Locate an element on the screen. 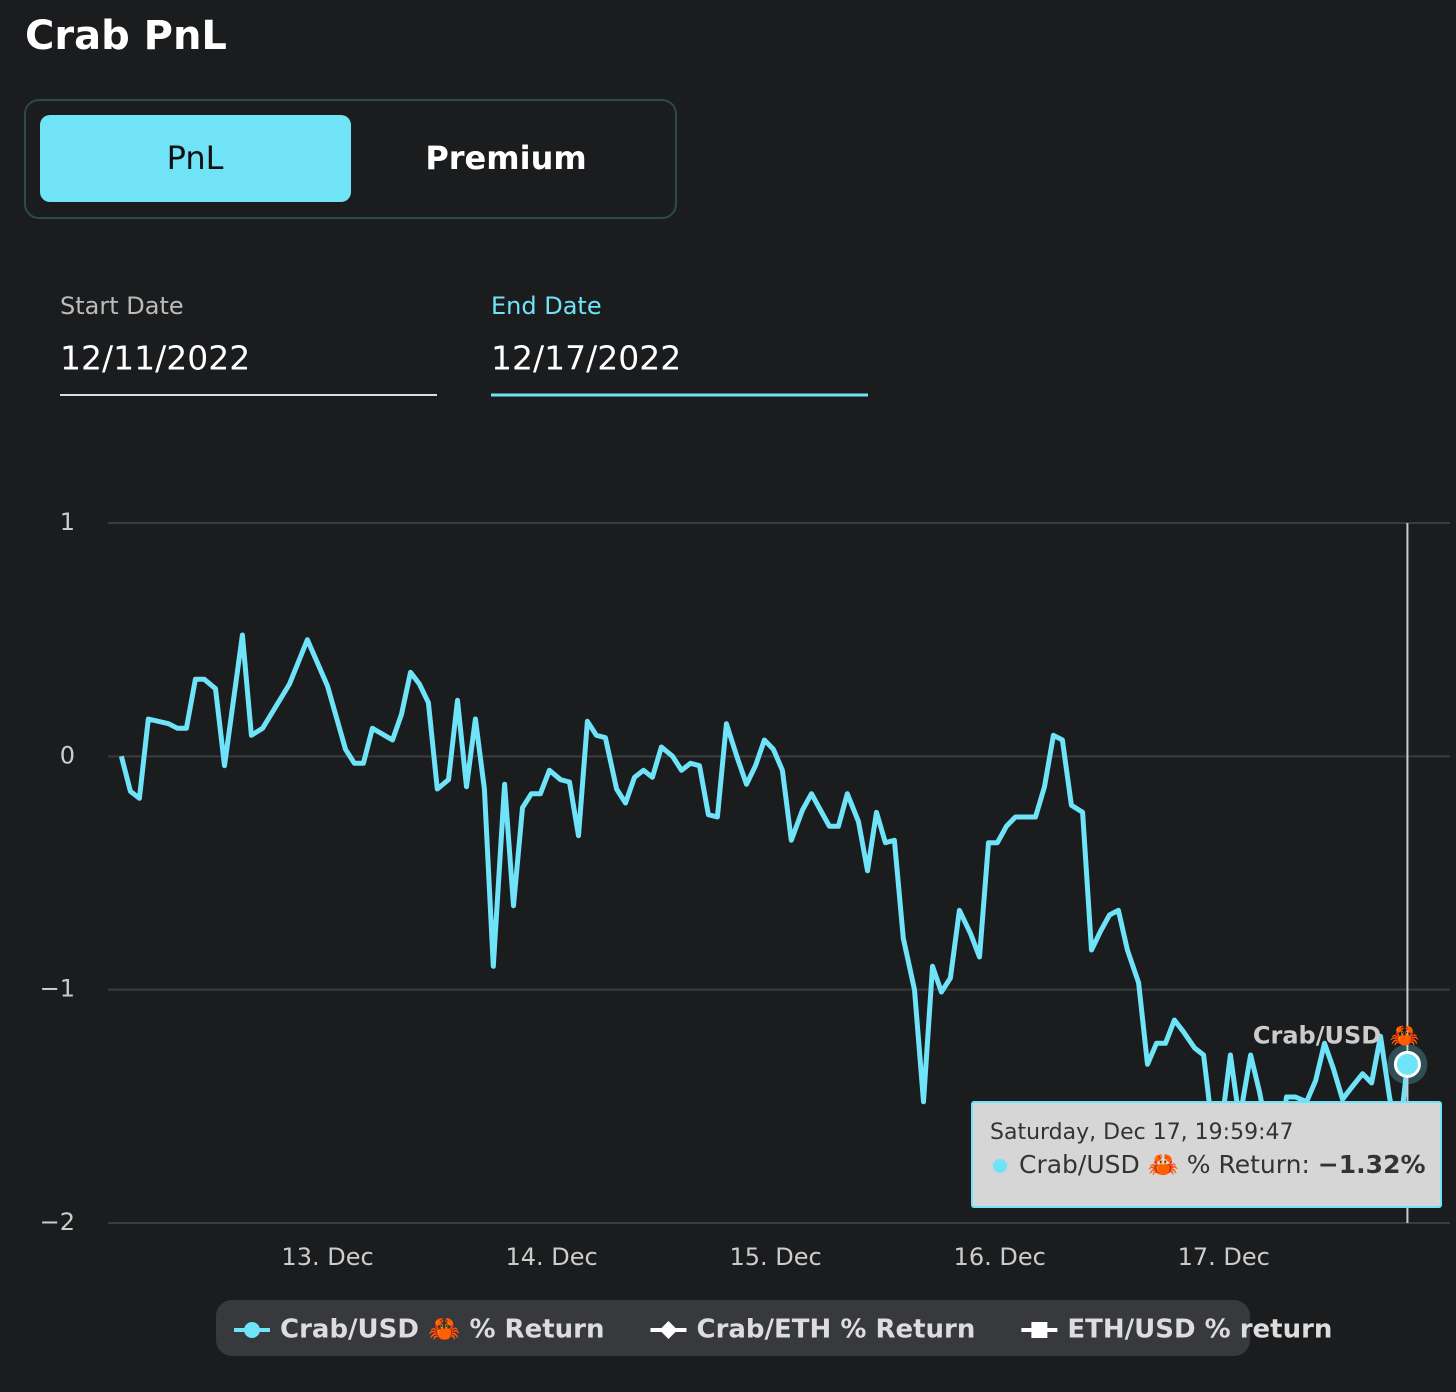 Image resolution: width=1456 pixels, height=1392 pixels. x-tick-label: 15. Dec is located at coordinates (776, 1257).